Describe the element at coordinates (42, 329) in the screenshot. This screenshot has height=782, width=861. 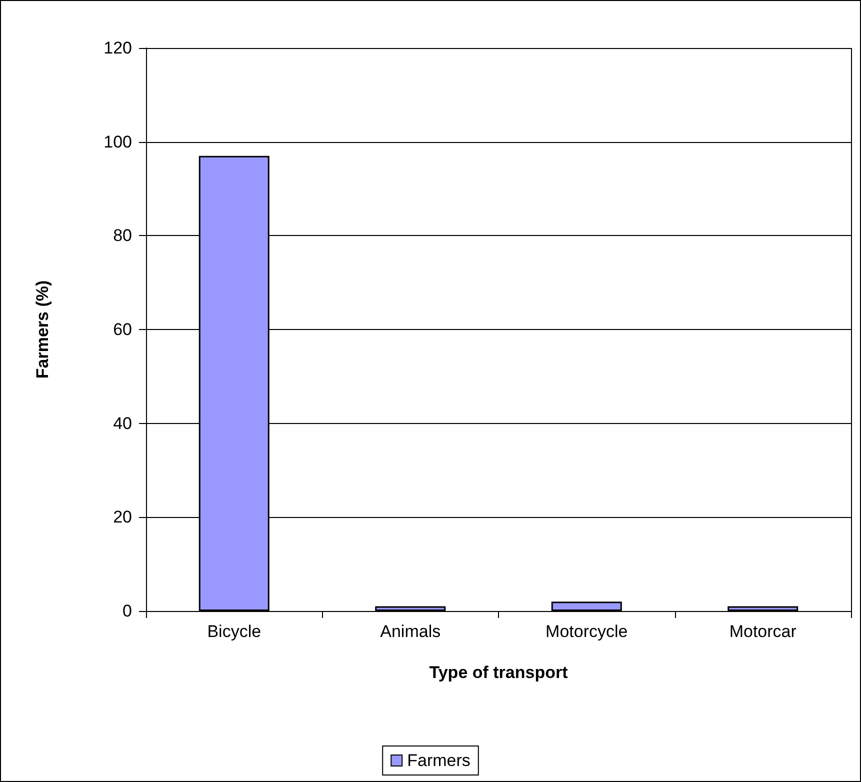
I see `y-axis-title: Farmers (%)` at that location.